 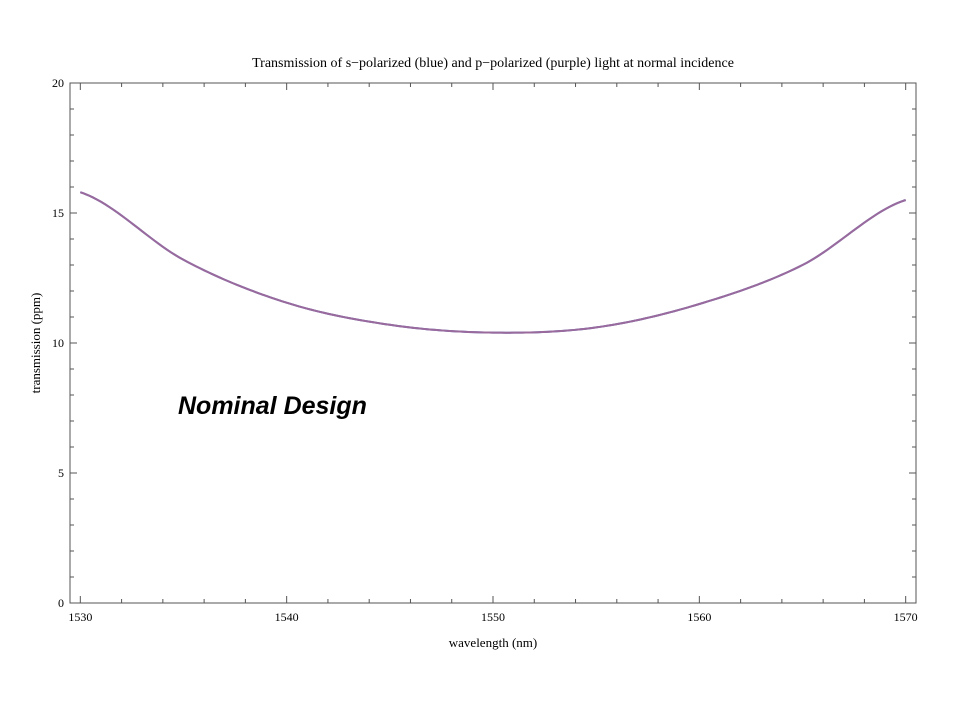 What do you see at coordinates (906, 617) in the screenshot?
I see `x-tick-label: 1570` at bounding box center [906, 617].